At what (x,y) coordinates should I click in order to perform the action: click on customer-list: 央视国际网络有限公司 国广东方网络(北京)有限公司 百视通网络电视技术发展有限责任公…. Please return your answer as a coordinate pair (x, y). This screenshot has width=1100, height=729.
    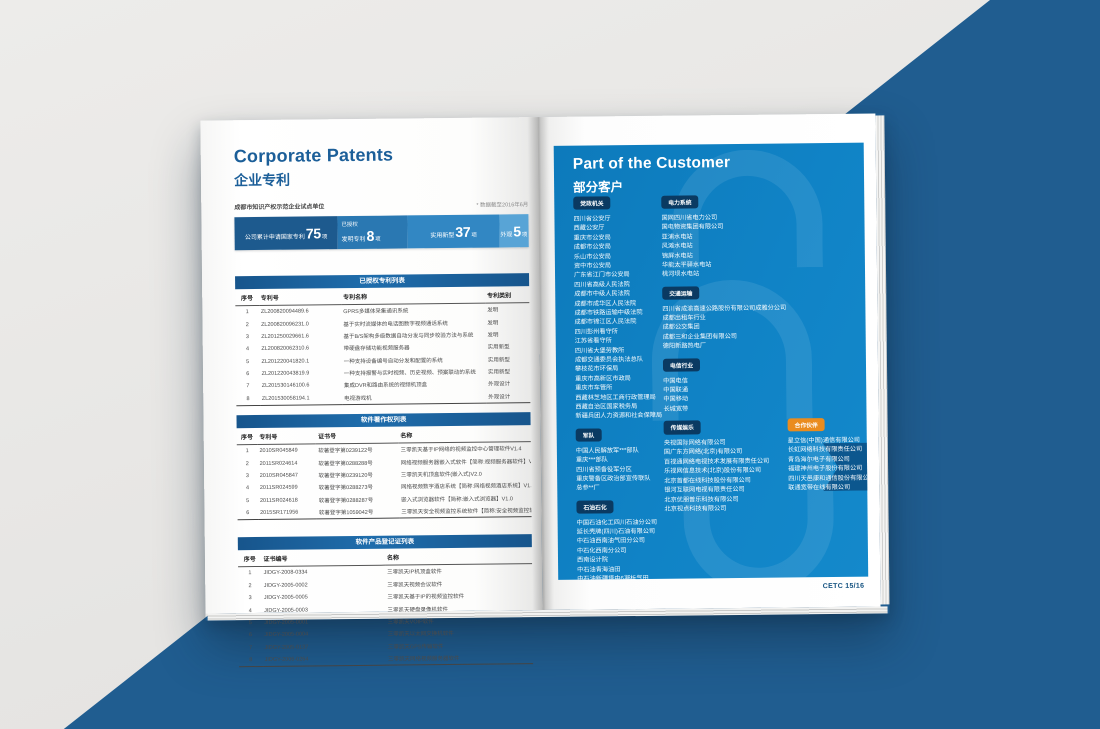
    Looking at the image, I should click on (728, 475).